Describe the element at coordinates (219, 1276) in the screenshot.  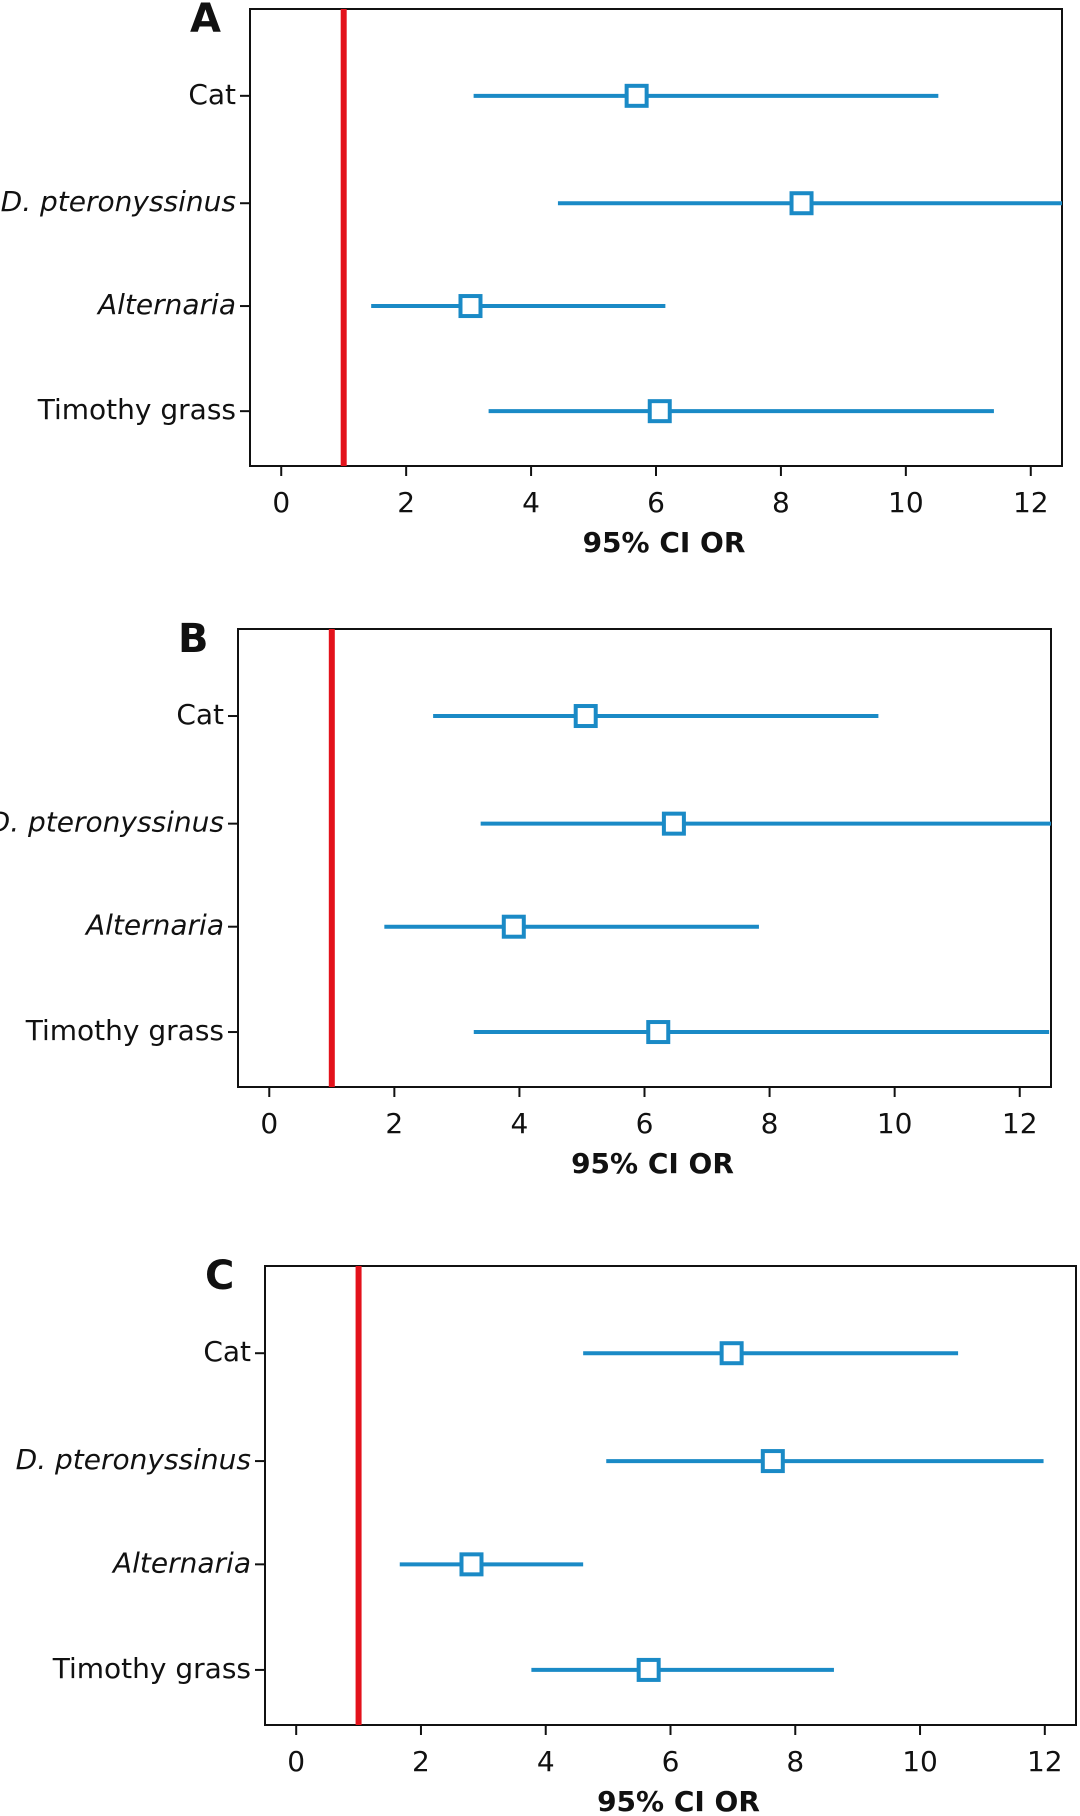
I see `panel-title: C` at that location.